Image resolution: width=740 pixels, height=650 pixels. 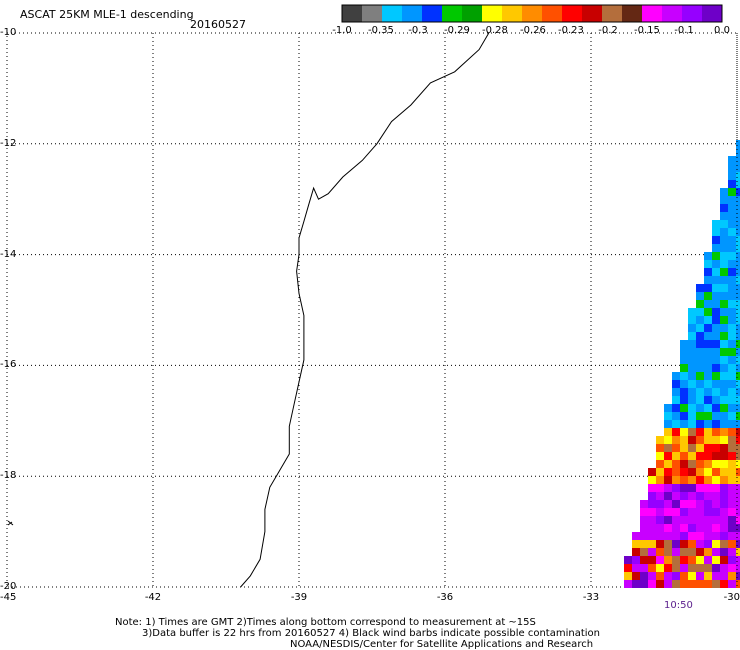 I want to click on colorbar-tick-label: -0.35, so click(x=381, y=30).